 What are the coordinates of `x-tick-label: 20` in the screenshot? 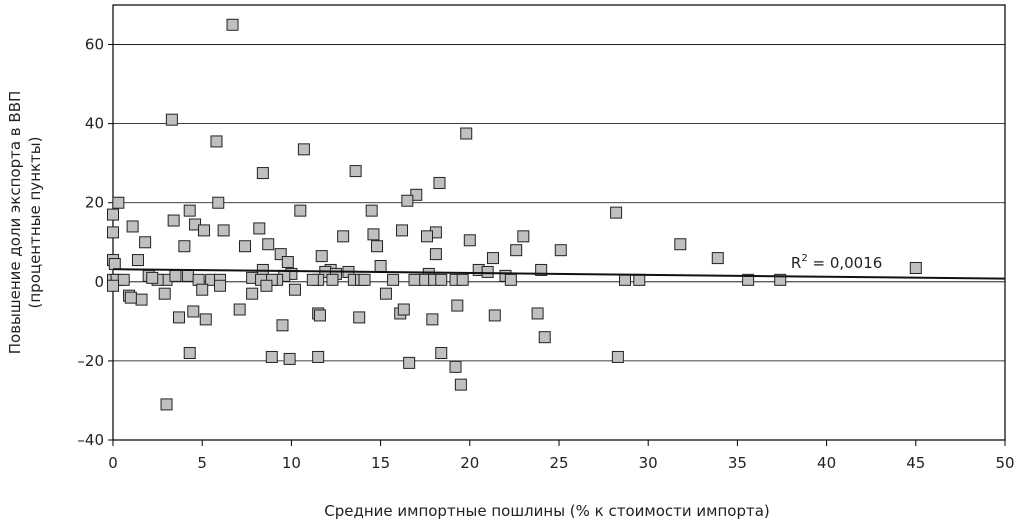 It's located at (469, 463).